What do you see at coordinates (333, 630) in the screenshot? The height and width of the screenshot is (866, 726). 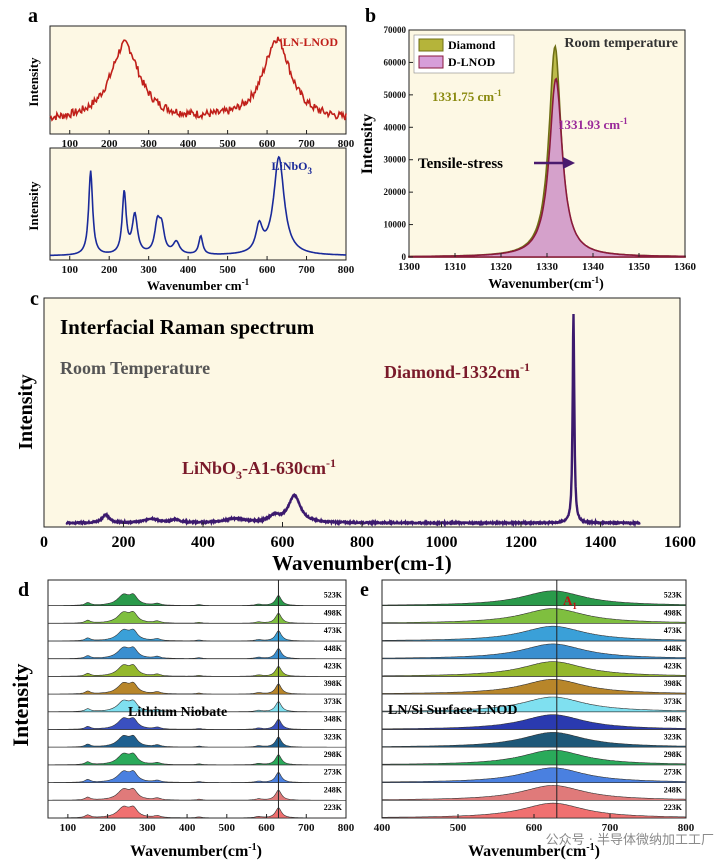 I see `d-temp-label: 473K` at bounding box center [333, 630].